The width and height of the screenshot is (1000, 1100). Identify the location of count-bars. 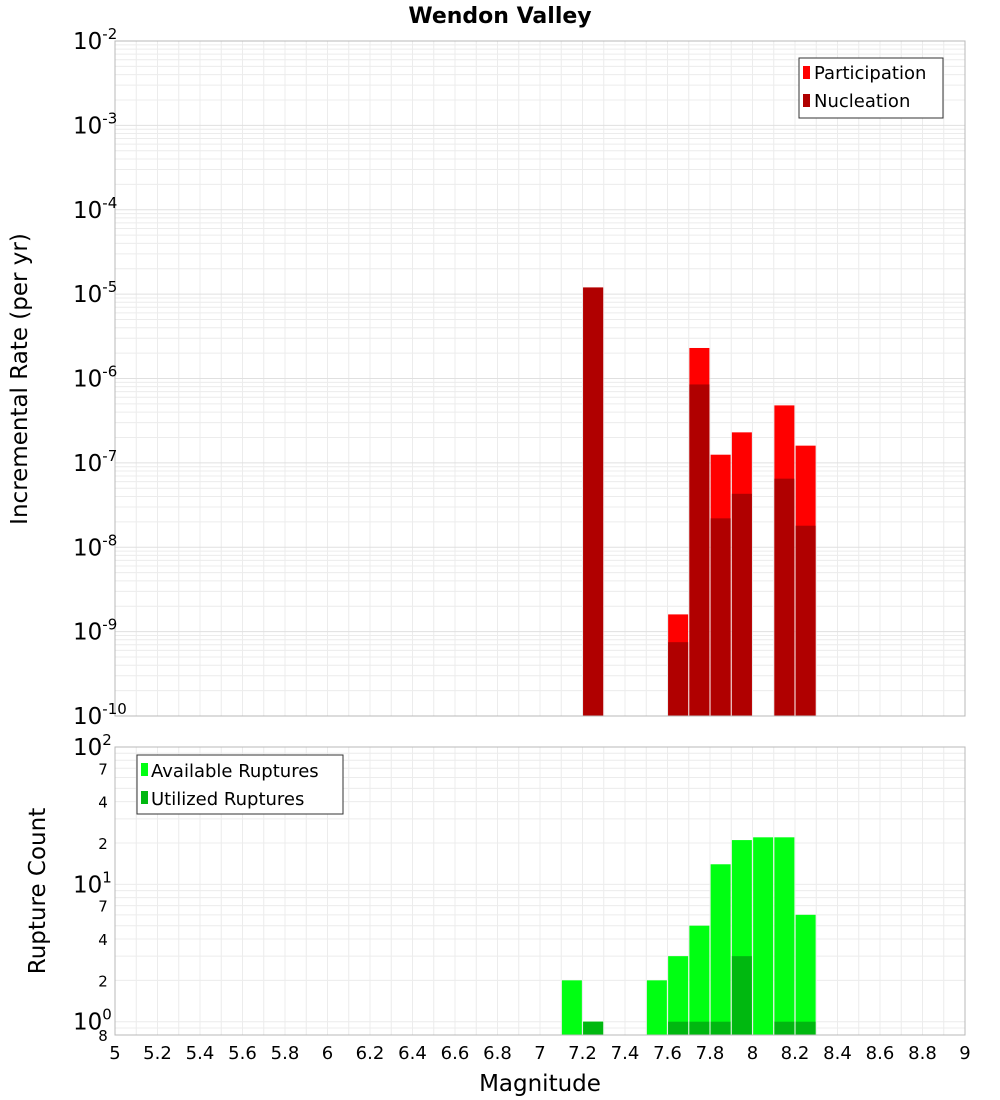
(688, 936).